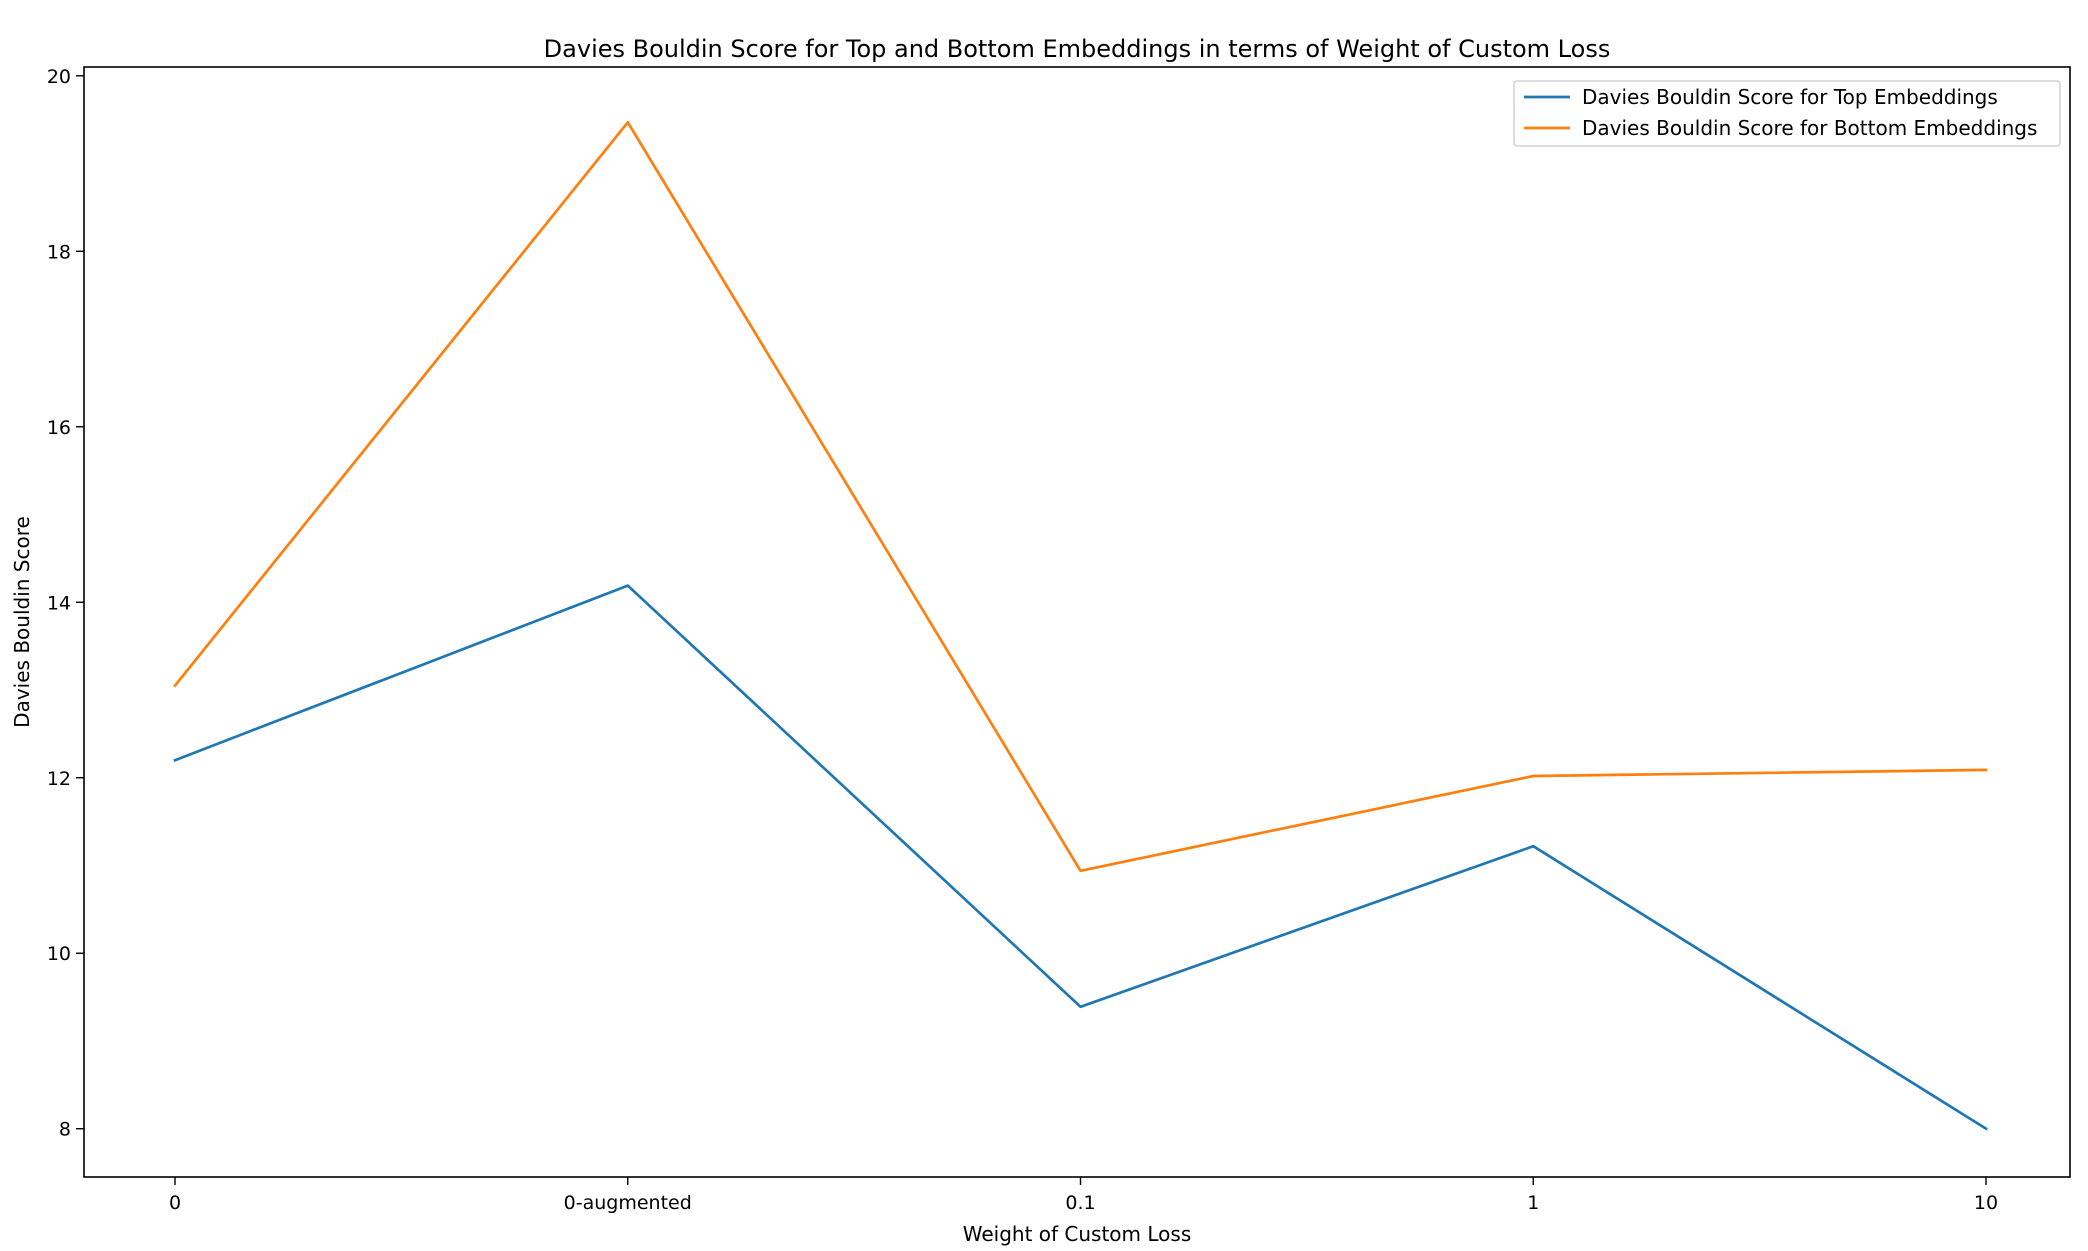 The image size is (2088, 1251). I want to click on x-axis-label: Weight of Custom Loss, so click(1077, 1234).